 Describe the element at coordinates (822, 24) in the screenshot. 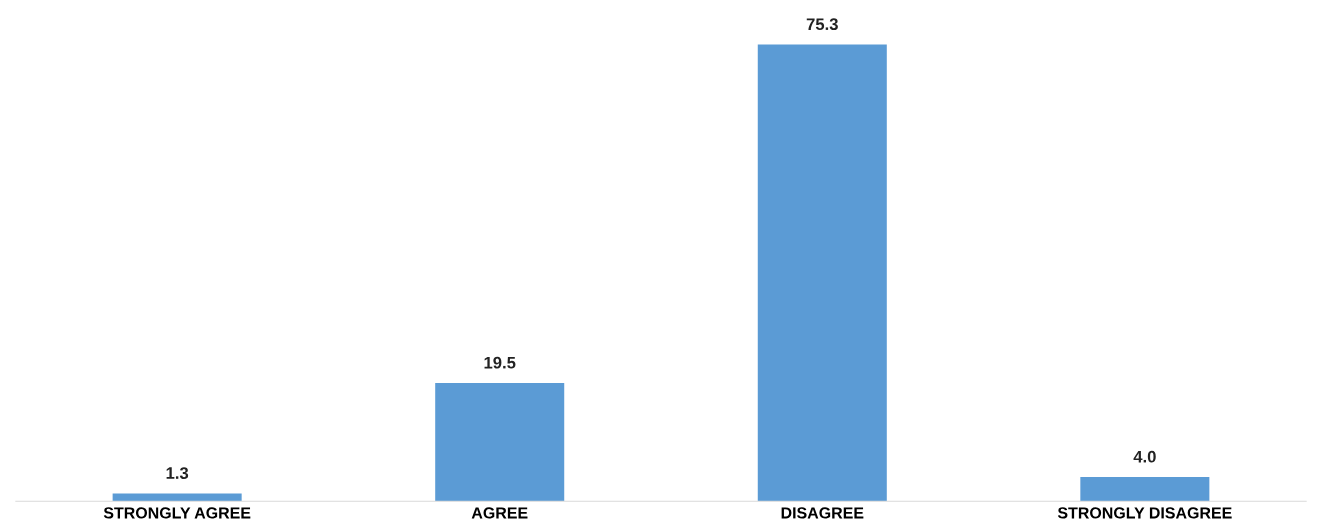

I see `data-label: 75.3` at that location.